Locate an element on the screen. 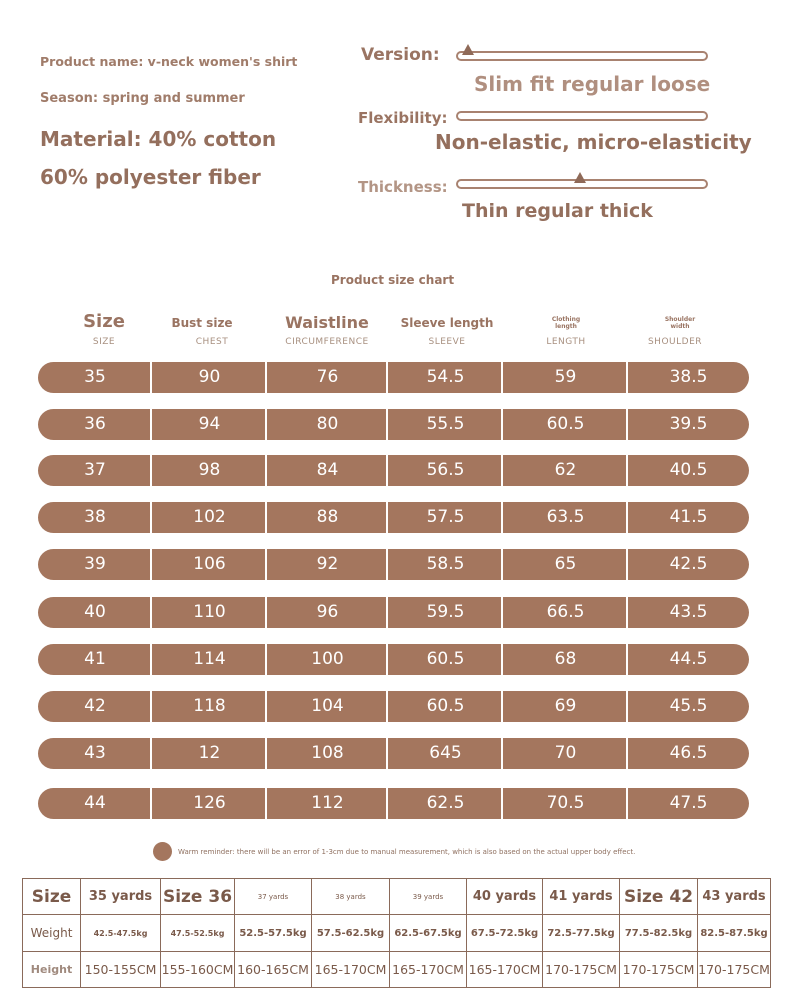 This screenshot has height=991, width=790. size-cell: 645 is located at coordinates (445, 753).